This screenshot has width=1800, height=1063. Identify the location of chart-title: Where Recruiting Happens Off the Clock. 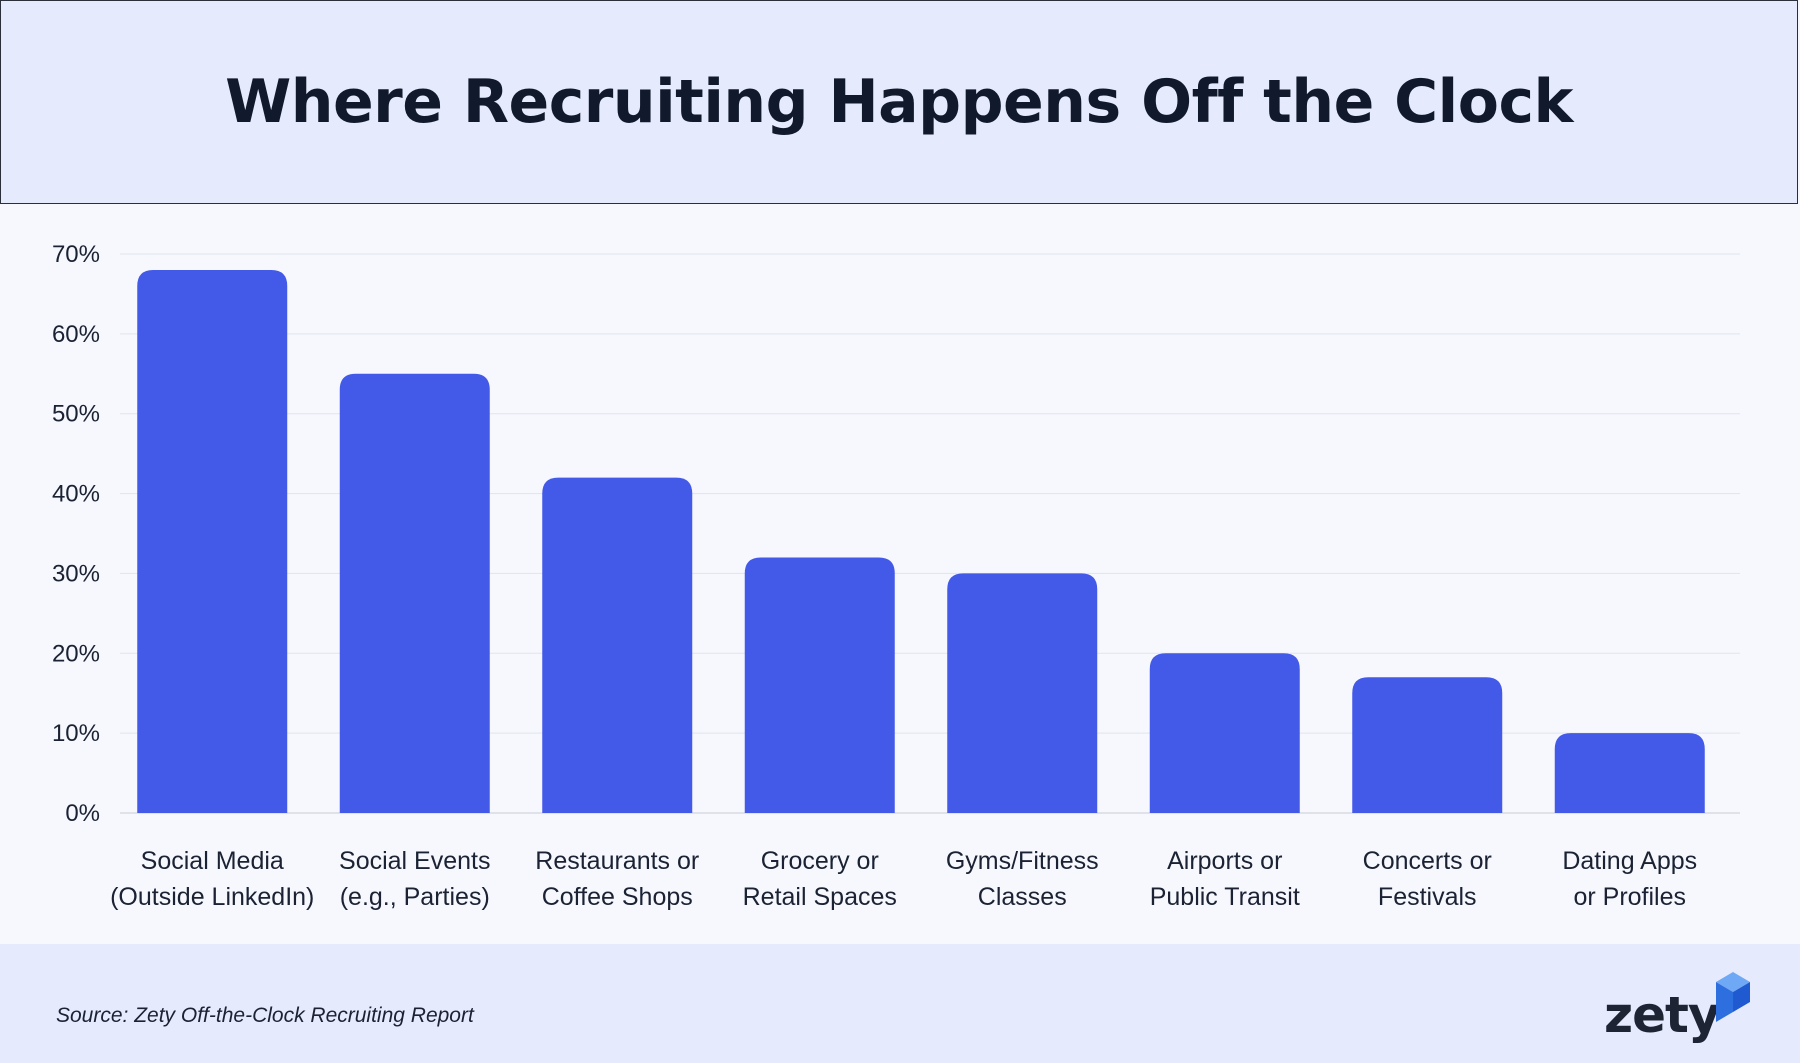
(899, 102).